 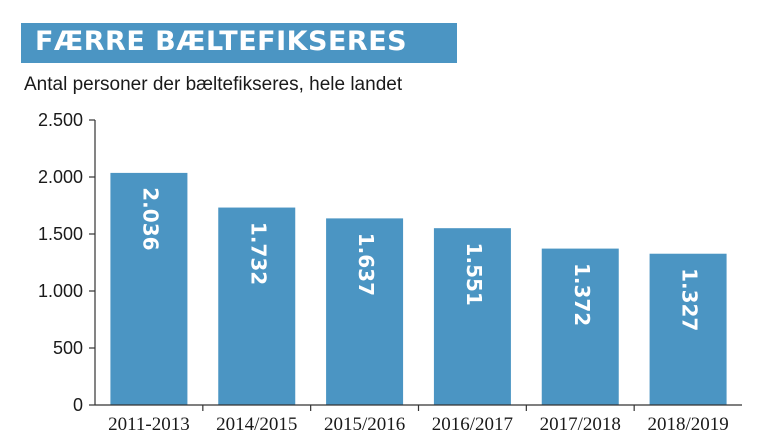 What do you see at coordinates (472, 316) in the screenshot?
I see `bar-2016/2017` at bounding box center [472, 316].